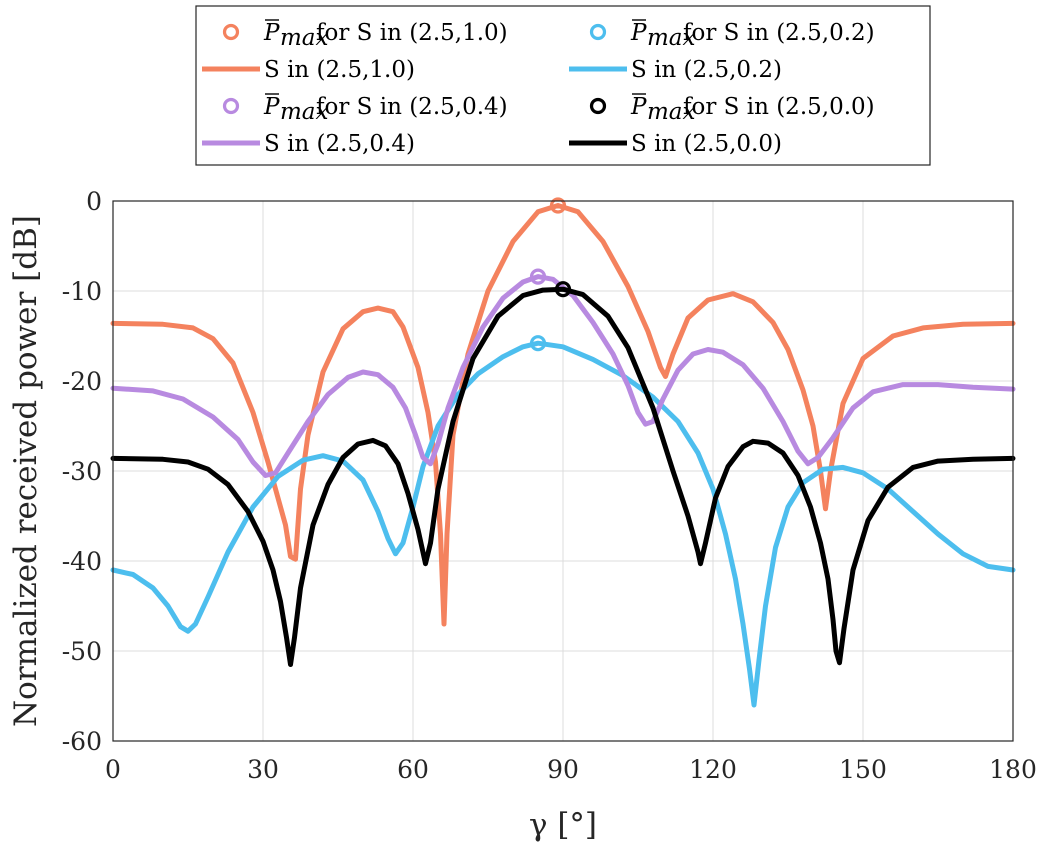 The height and width of the screenshot is (853, 1052). What do you see at coordinates (713, 769) in the screenshot?
I see `x-tick-label: 120` at bounding box center [713, 769].